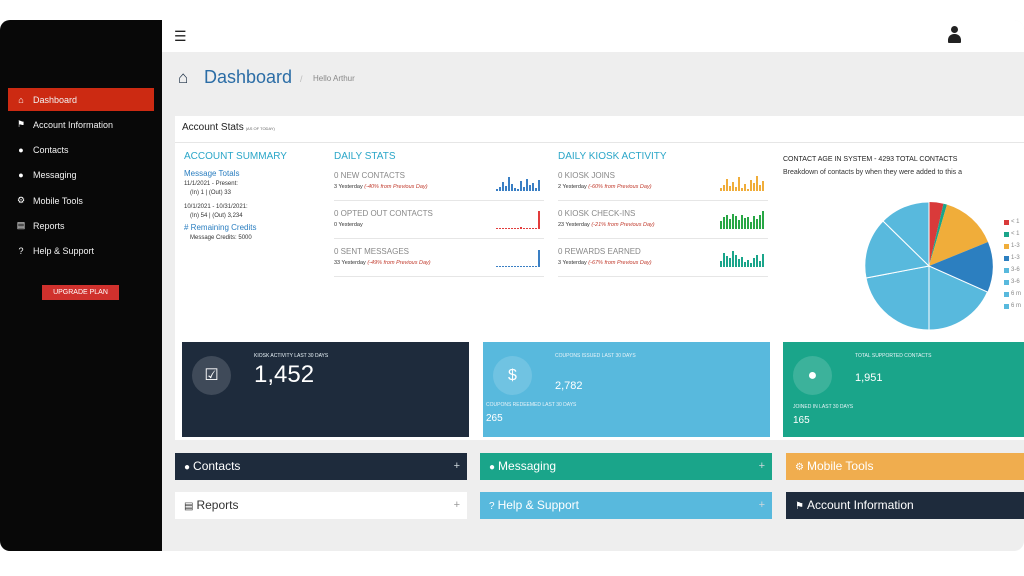  What do you see at coordinates (954, 35) in the screenshot?
I see `user-avatar-icon` at bounding box center [954, 35].